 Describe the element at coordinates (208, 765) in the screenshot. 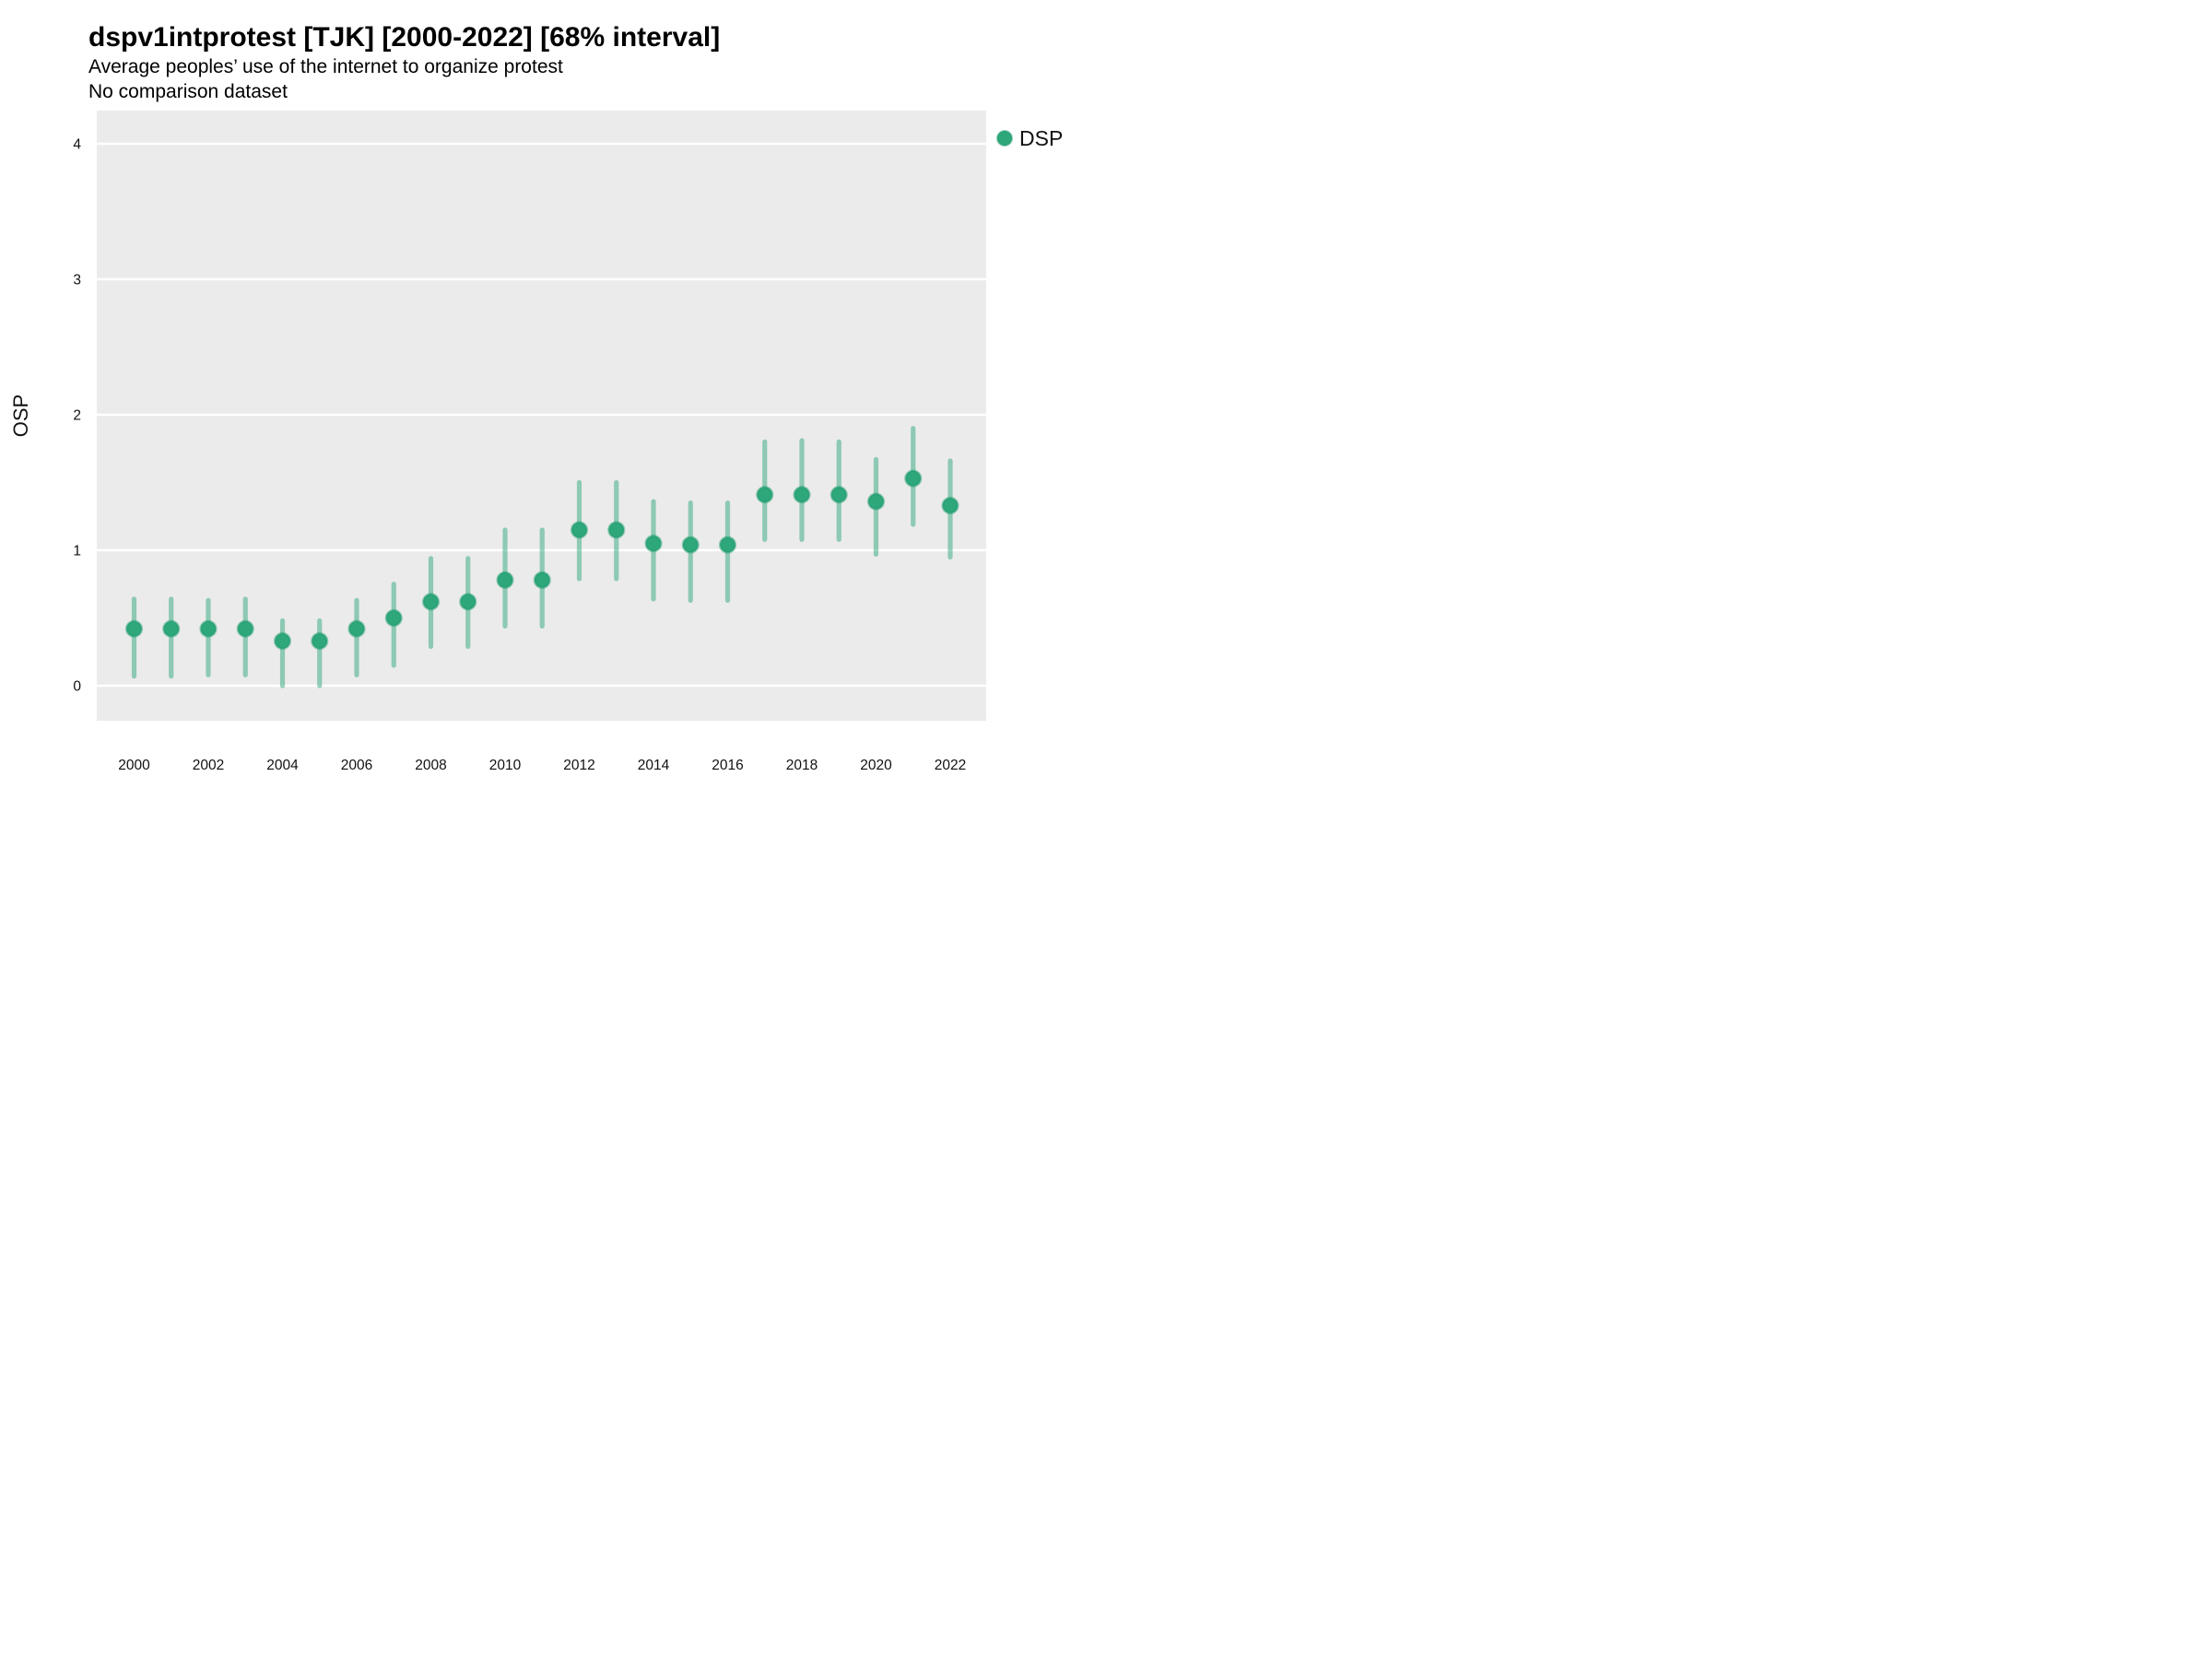

I see `x-tick-label-2002: 2002` at that location.